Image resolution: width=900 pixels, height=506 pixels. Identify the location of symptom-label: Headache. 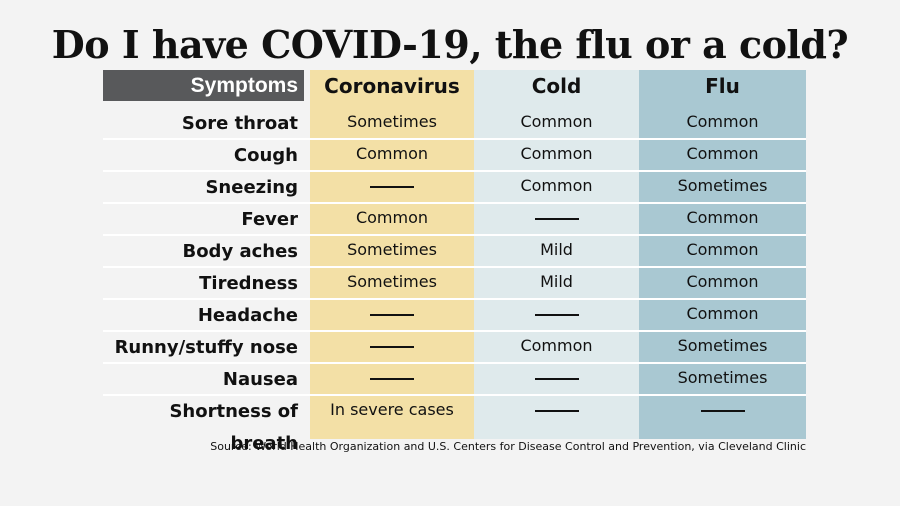
(247, 315).